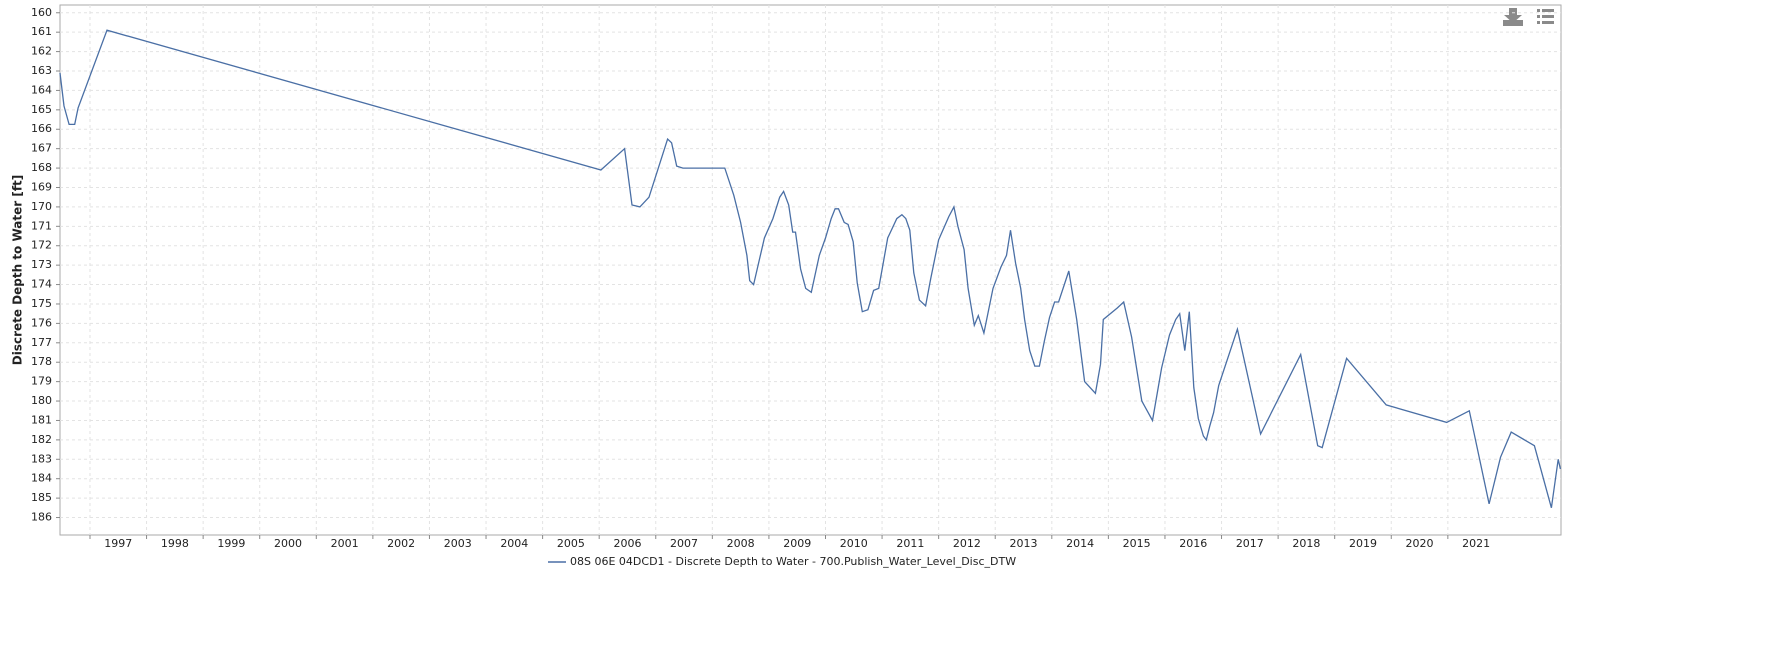  Describe the element at coordinates (41, 458) in the screenshot. I see `y-tick-label: 183` at that location.